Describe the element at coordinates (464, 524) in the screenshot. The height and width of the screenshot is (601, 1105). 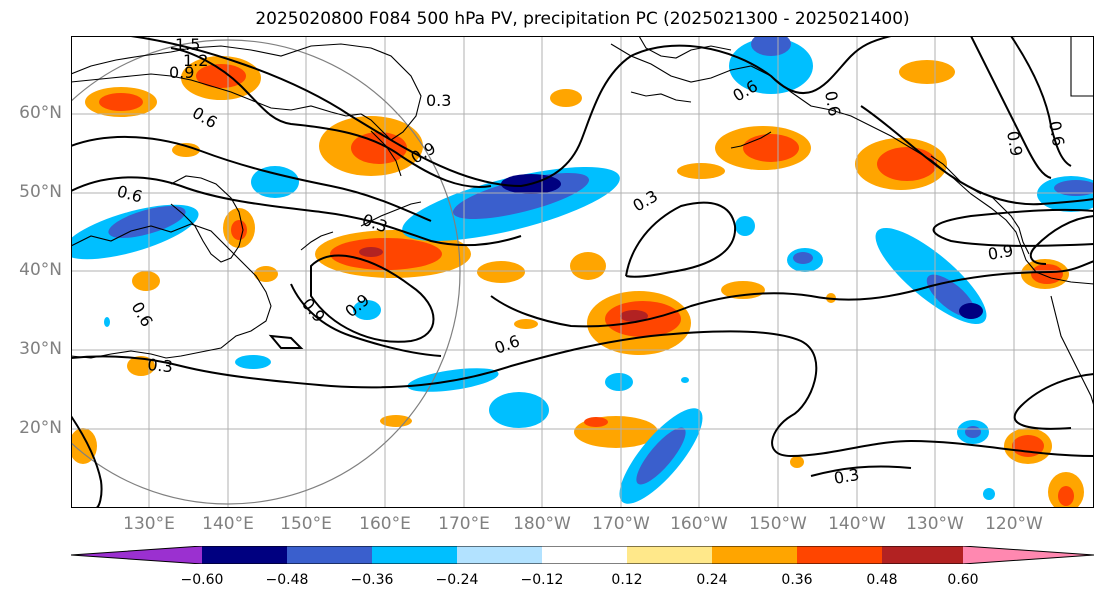
I see `lon-label: 170°E` at that location.